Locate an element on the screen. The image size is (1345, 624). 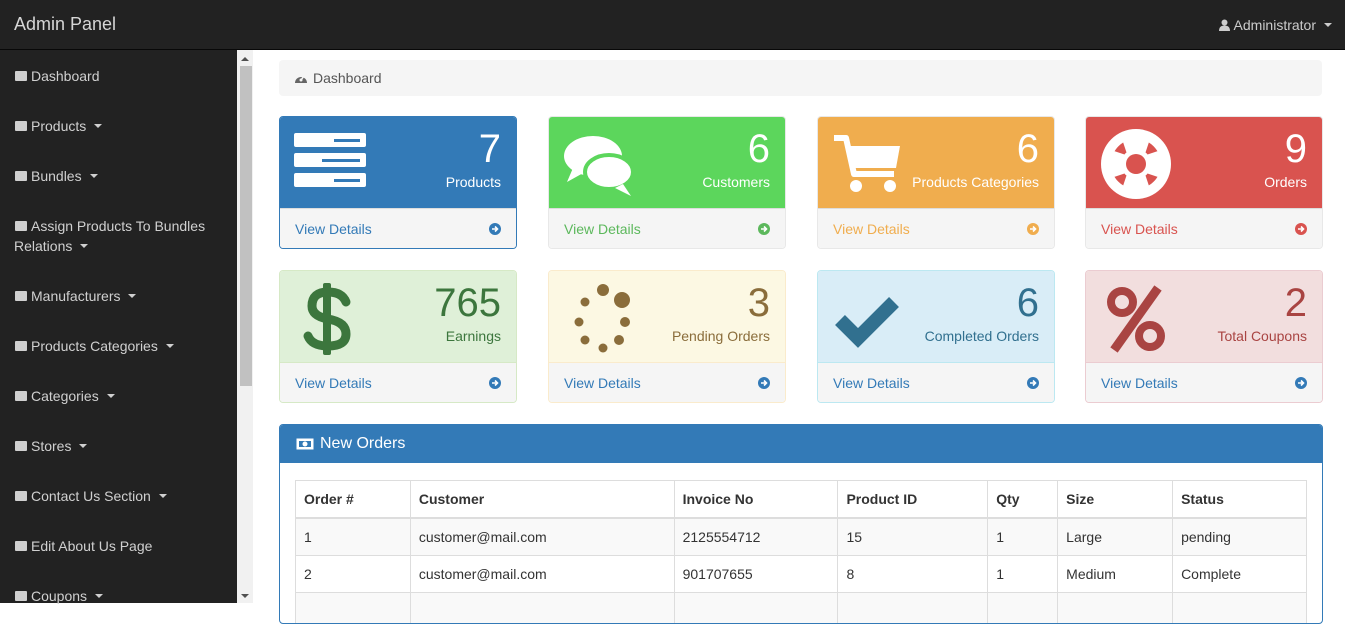
sidebar-item: Products is located at coordinates (116, 126).